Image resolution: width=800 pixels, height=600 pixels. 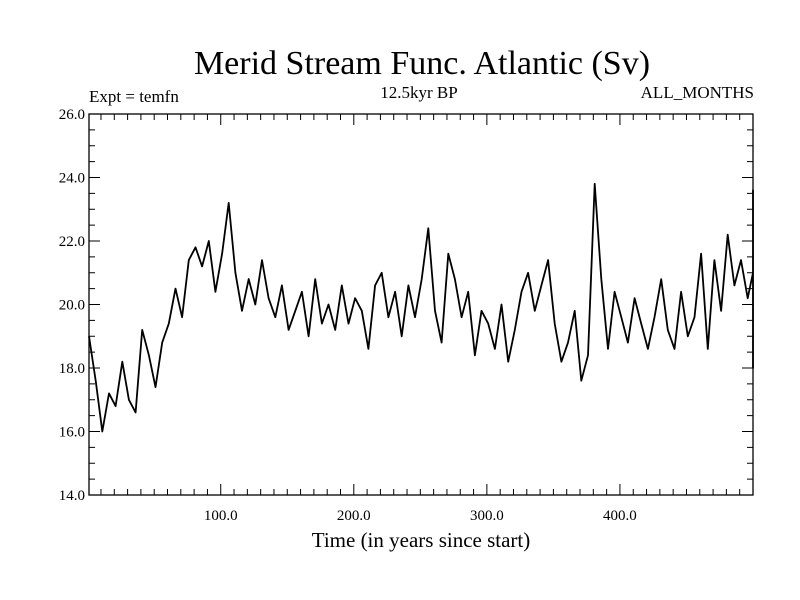 I want to click on x-axis-label: Time (in years since start), so click(x=421, y=540).